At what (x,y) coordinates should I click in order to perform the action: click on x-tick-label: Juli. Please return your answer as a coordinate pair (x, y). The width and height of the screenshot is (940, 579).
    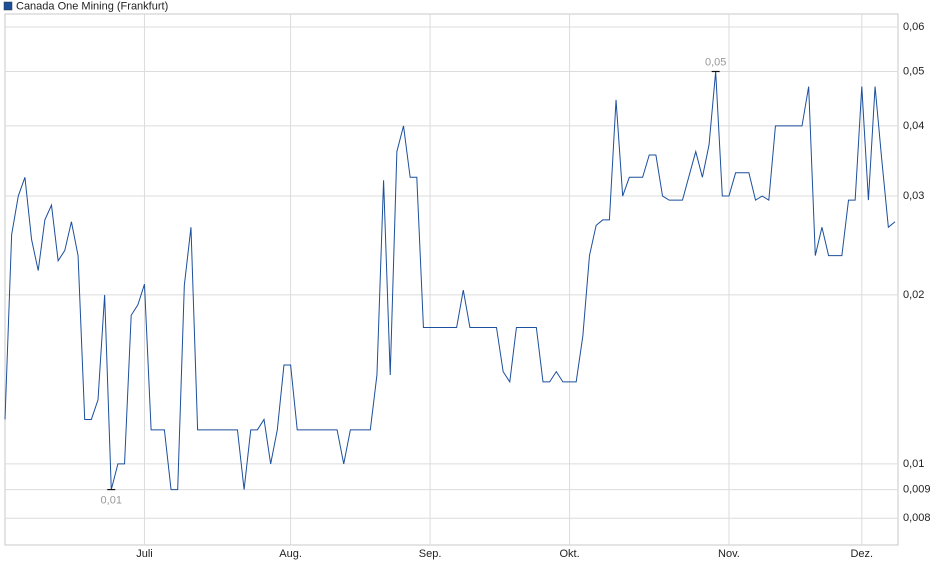
    Looking at the image, I should click on (144, 554).